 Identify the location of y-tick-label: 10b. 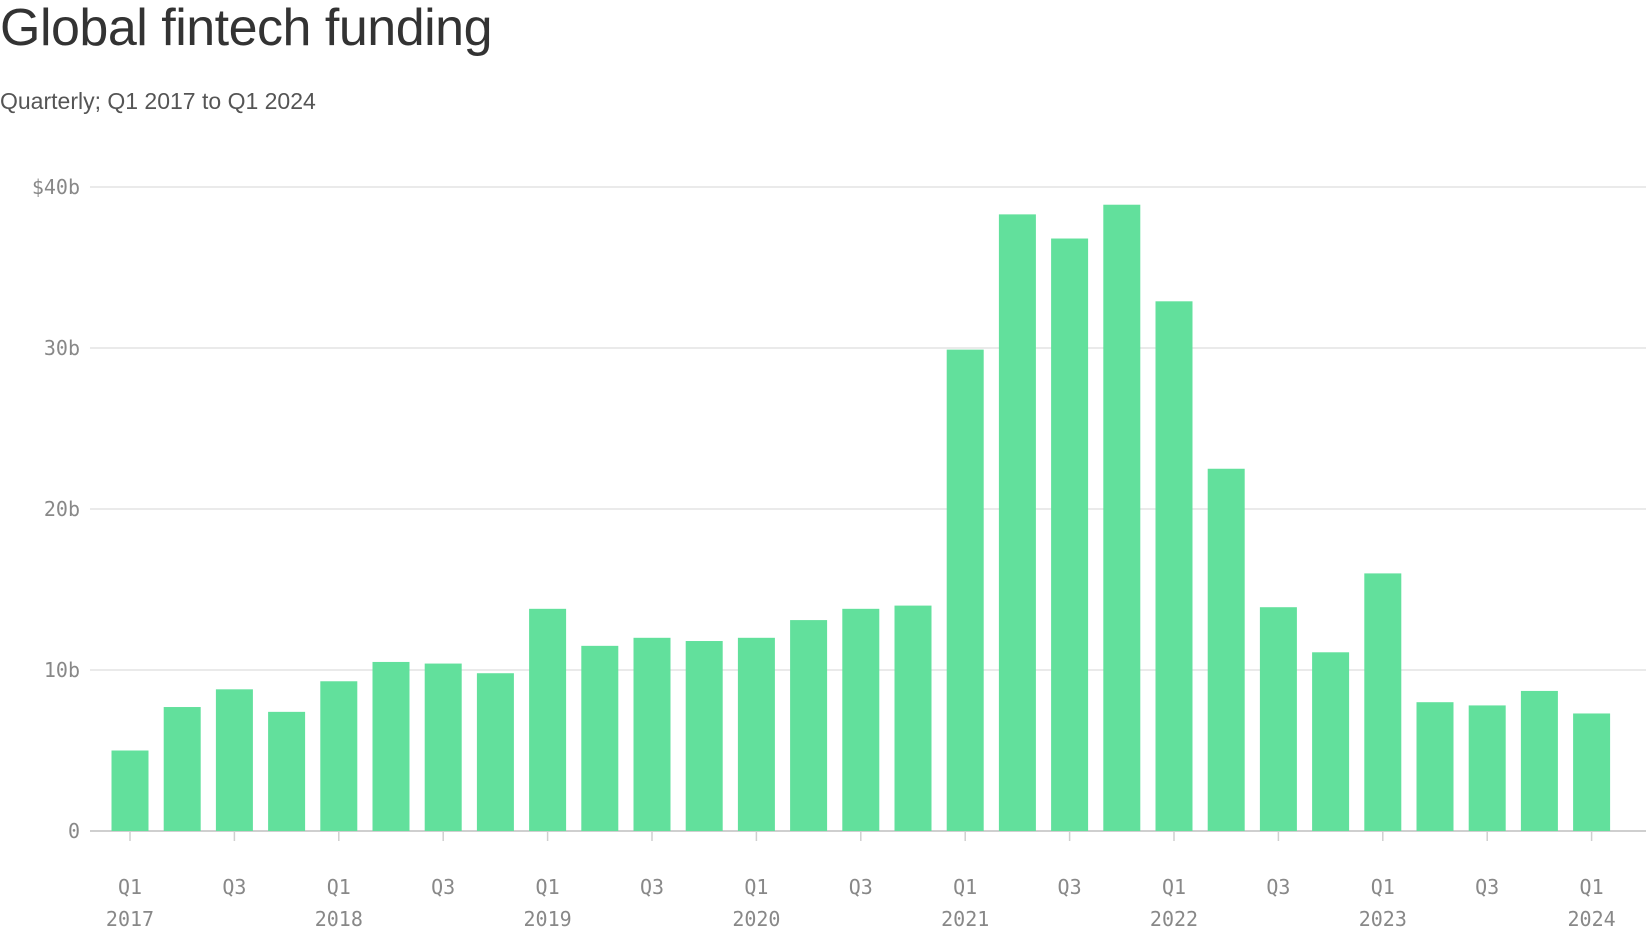
(62, 670).